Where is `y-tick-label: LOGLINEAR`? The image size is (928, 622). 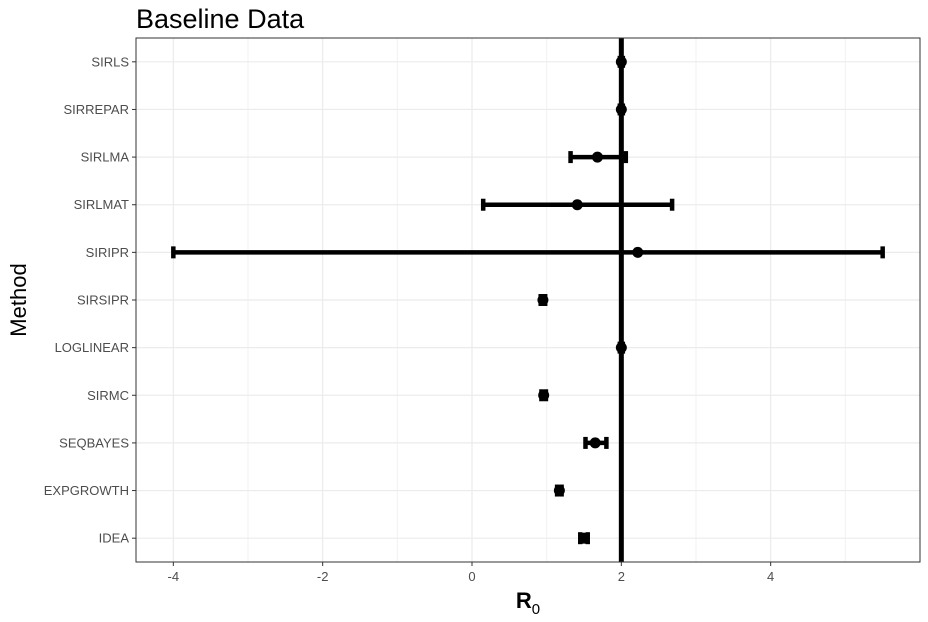
y-tick-label: LOGLINEAR is located at coordinates (92, 347).